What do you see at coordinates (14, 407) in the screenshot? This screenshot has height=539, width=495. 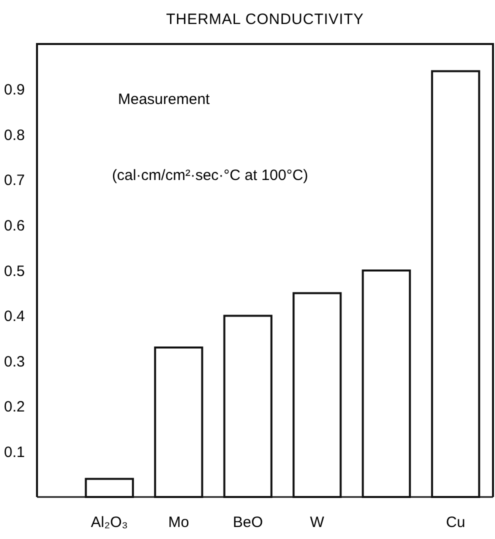 I see `y-tick-label: 0.2` at bounding box center [14, 407].